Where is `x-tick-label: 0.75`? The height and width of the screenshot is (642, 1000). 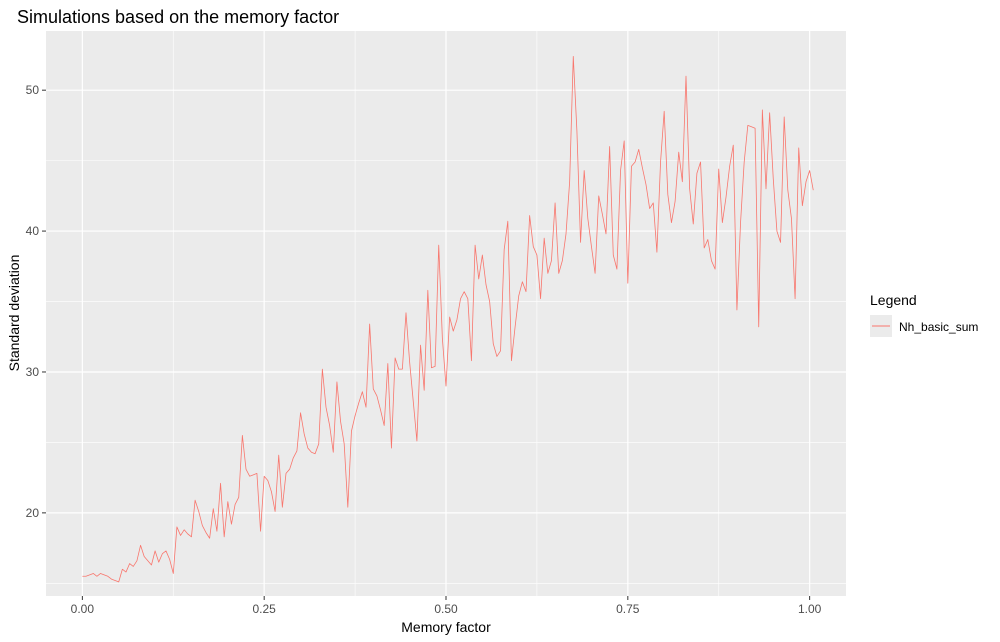
x-tick-label: 0.75 is located at coordinates (628, 609).